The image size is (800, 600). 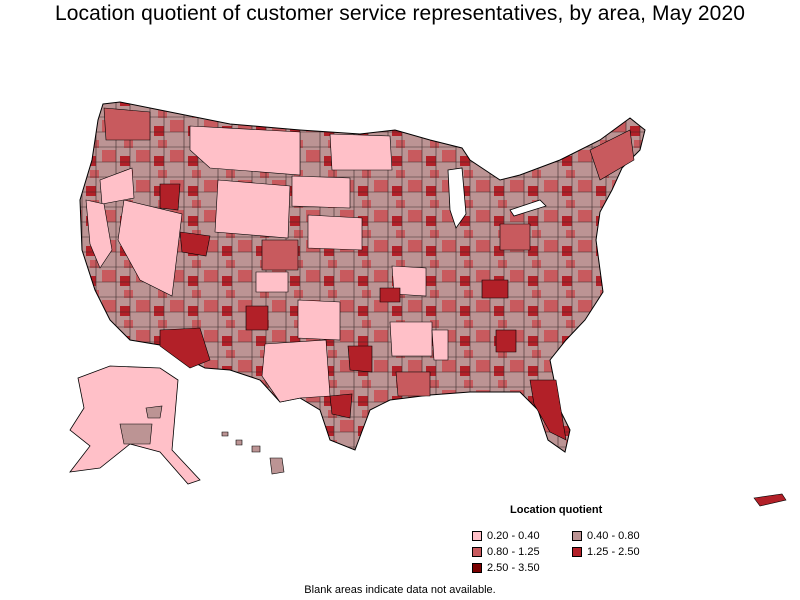 I want to click on legend-item: 2.50 - 3.50, so click(x=506, y=568).